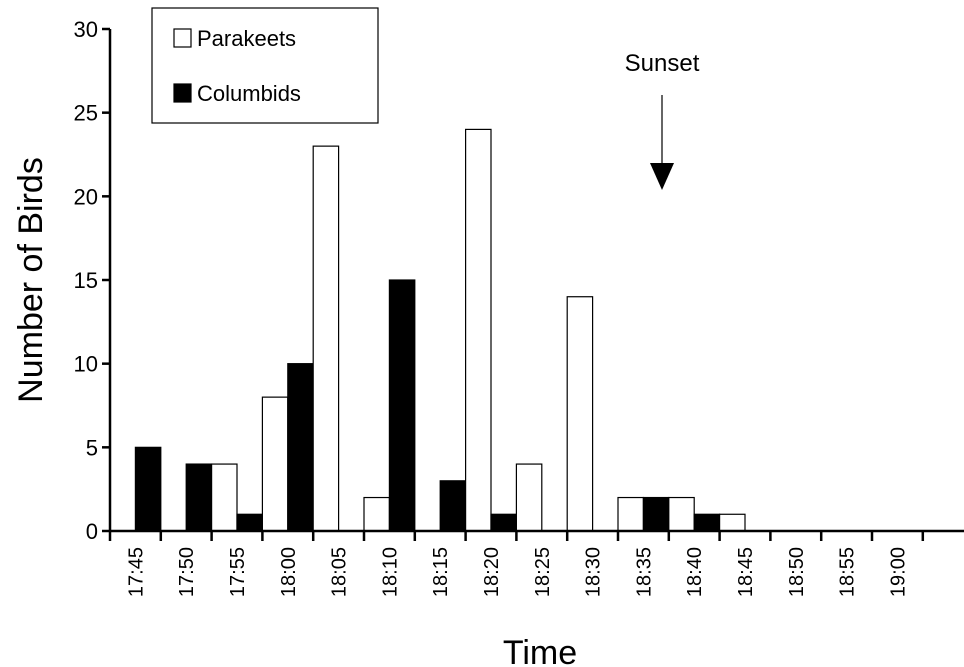  I want to click on y-tick-labels: 0 5 10 15 20 25 30, so click(86, 280).